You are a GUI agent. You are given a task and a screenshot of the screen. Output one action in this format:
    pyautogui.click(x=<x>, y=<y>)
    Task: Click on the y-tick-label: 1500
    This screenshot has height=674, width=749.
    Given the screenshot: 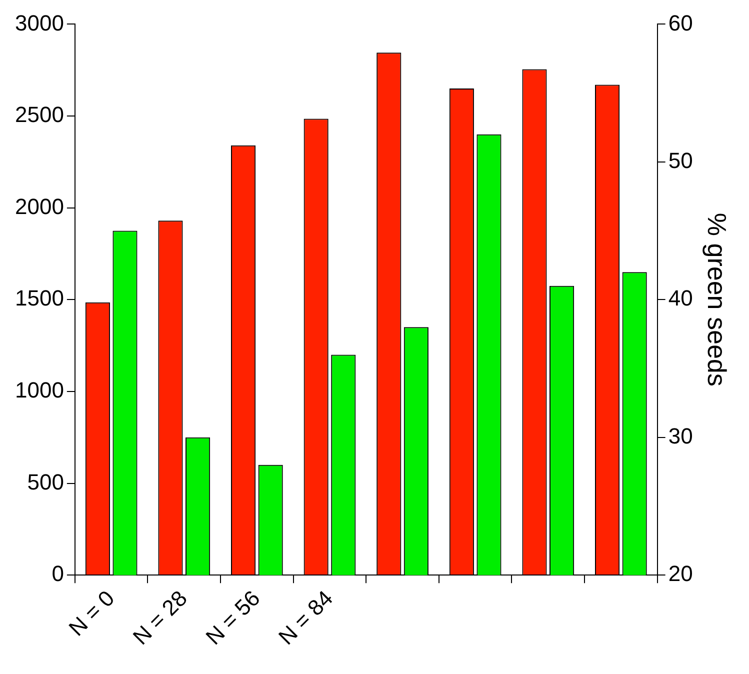 What is the action you would take?
    pyautogui.click(x=39, y=298)
    